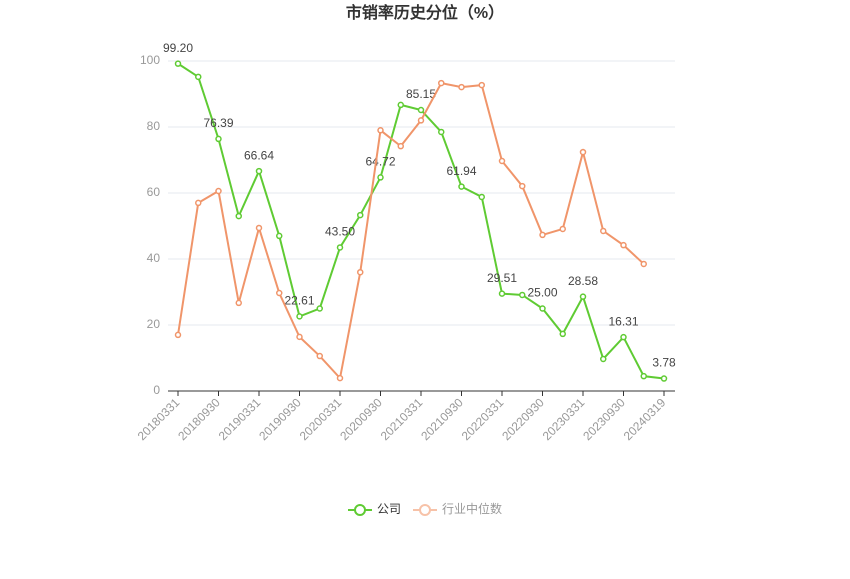 This screenshot has width=850, height=579. I want to click on x-tick-label: 20180930, so click(199, 419).